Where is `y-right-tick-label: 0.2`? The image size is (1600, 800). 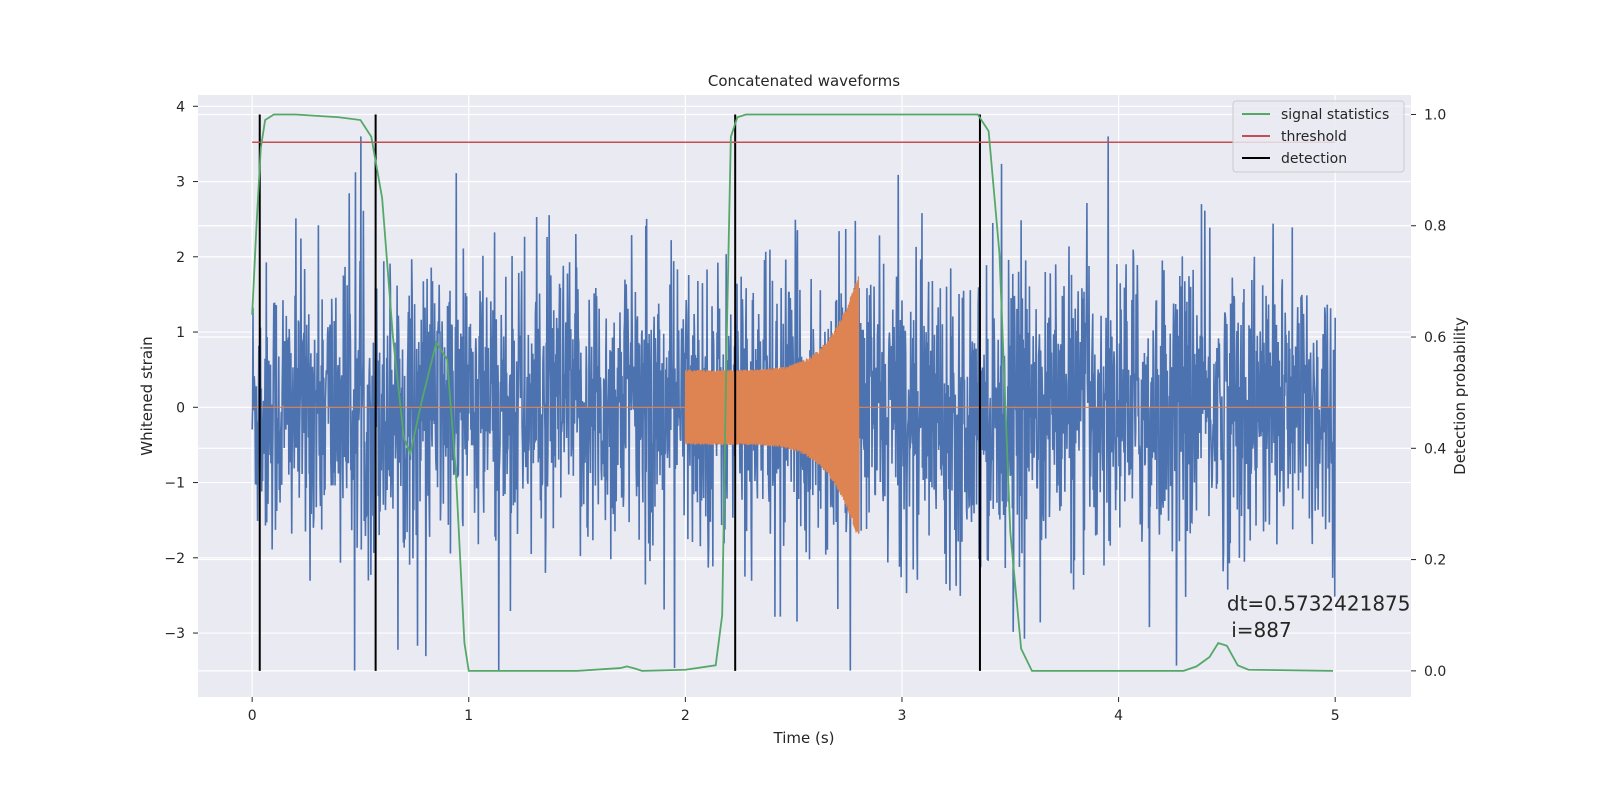 y-right-tick-label: 0.2 is located at coordinates (1435, 561).